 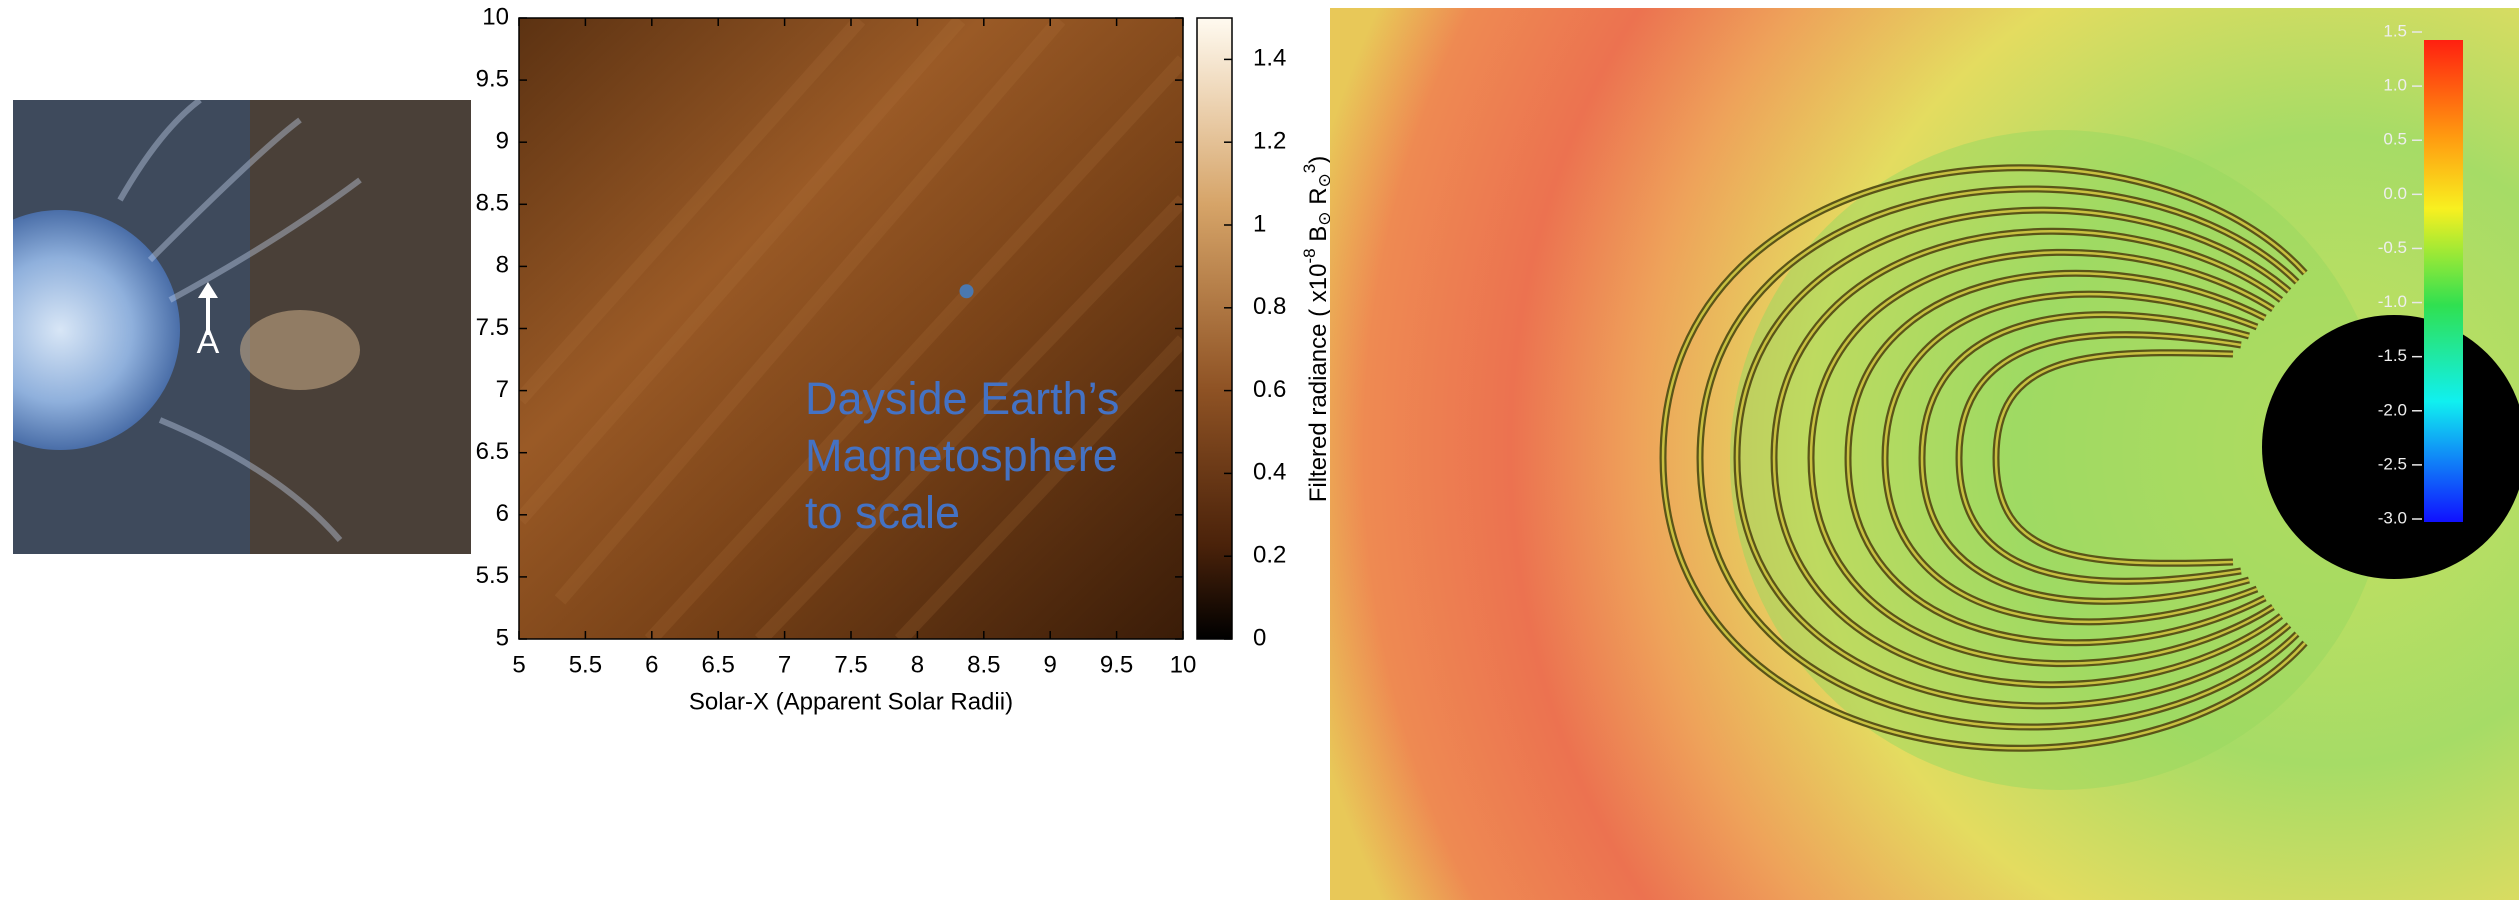 I want to click on x-tick-label: 5, so click(x=518, y=664).